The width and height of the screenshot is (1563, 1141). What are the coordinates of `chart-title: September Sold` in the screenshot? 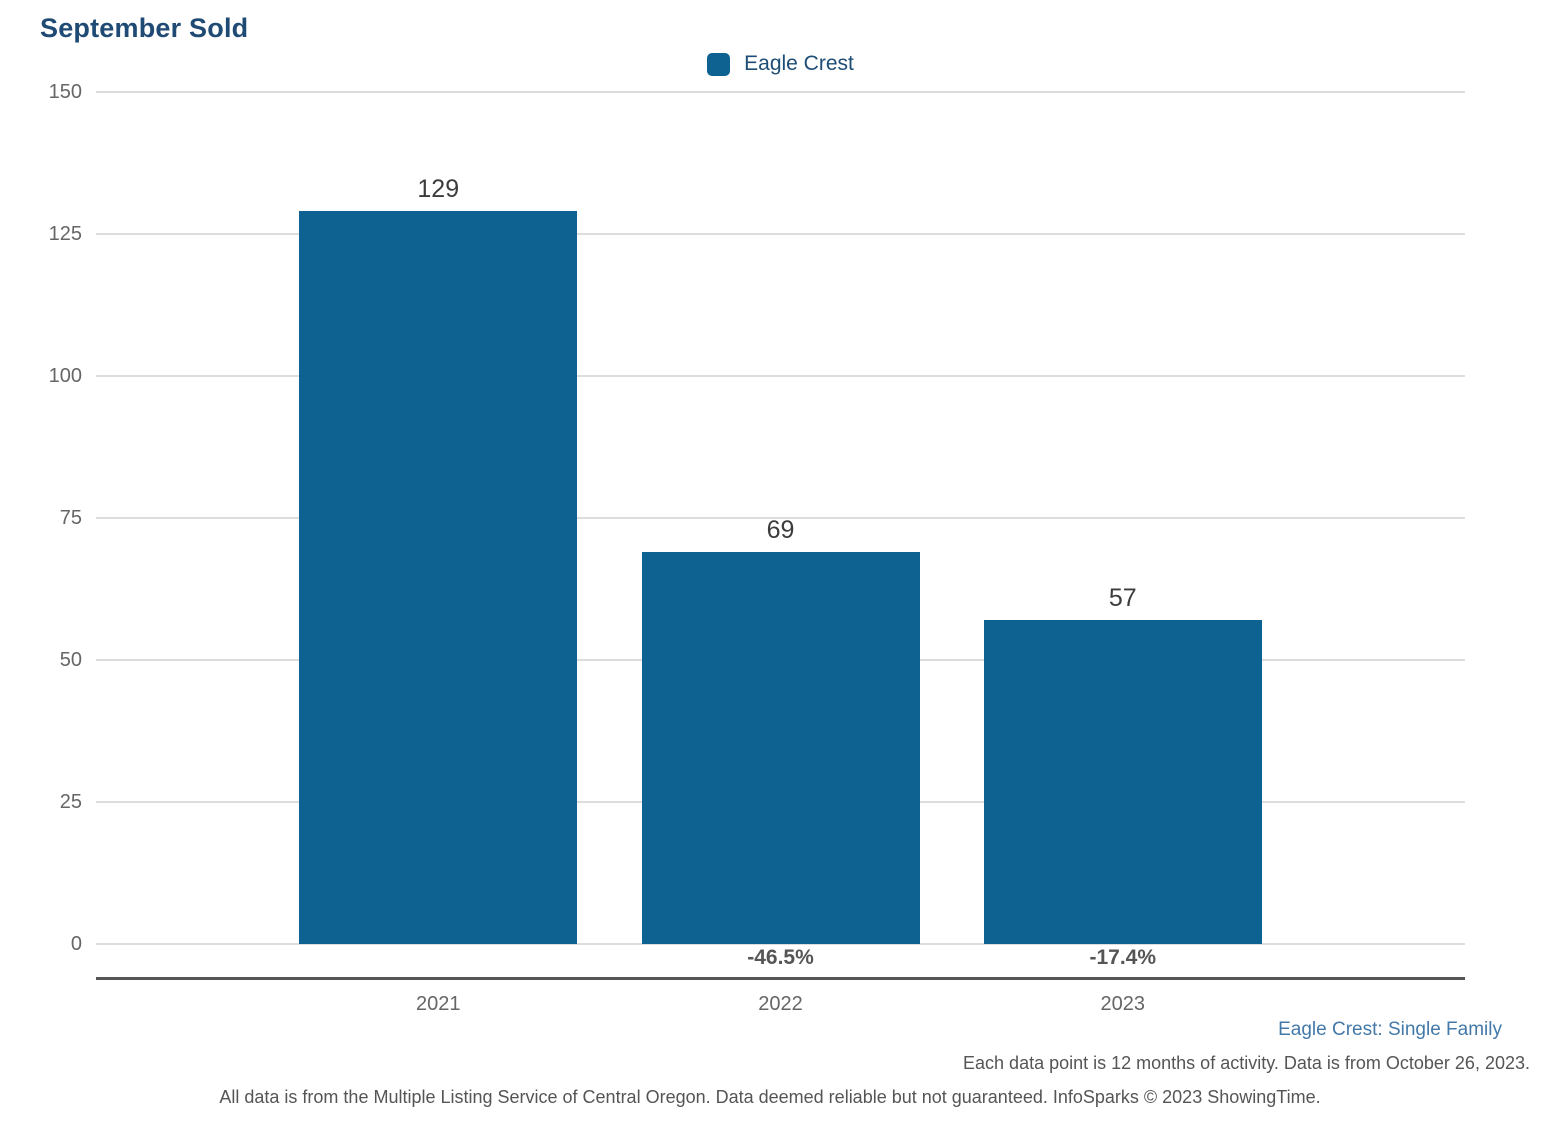 It's located at (144, 28).